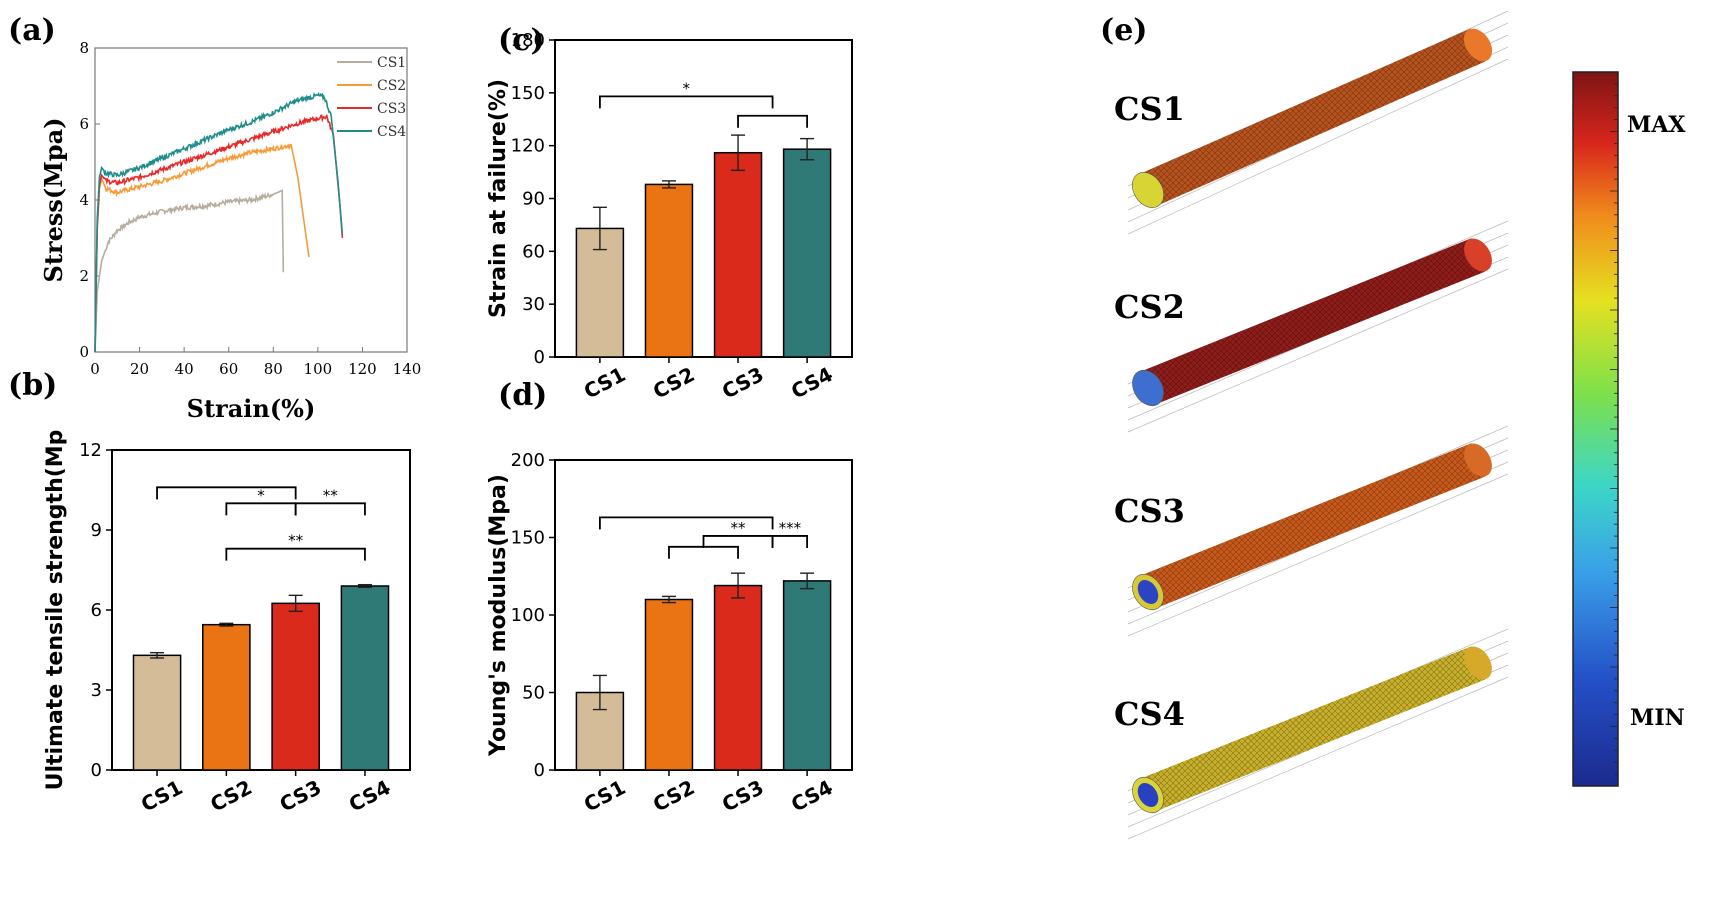 The width and height of the screenshot is (1717, 910). What do you see at coordinates (228, 369) in the screenshot?
I see `x-tick-label: 60` at bounding box center [228, 369].